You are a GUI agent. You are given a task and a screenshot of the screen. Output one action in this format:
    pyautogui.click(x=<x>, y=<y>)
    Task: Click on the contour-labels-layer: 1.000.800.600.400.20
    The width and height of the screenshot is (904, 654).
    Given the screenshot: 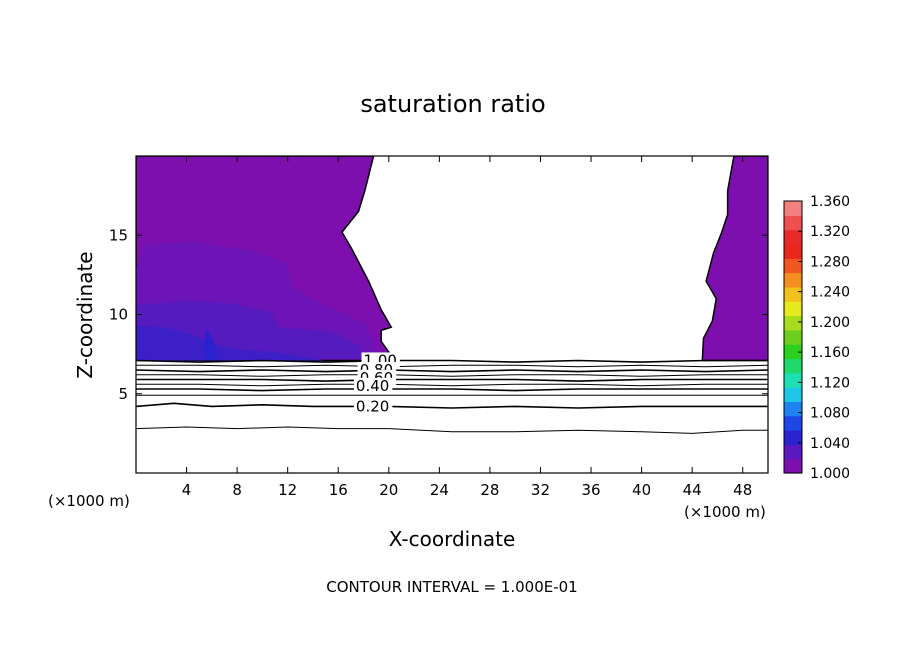 What is the action you would take?
    pyautogui.click(x=376, y=383)
    